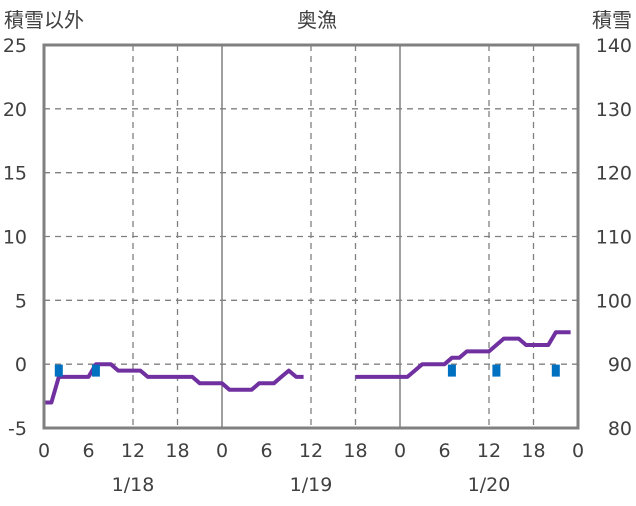  Describe the element at coordinates (307, 367) in the screenshot. I see `series-layer` at that location.